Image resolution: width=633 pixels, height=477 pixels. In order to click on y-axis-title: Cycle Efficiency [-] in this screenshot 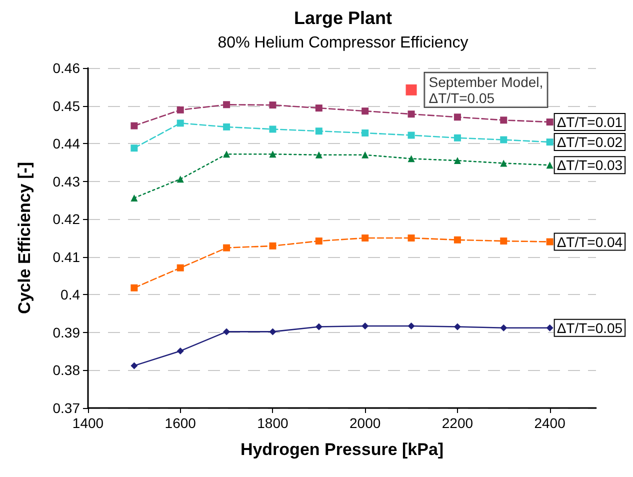, I will do `click(24, 238)`.